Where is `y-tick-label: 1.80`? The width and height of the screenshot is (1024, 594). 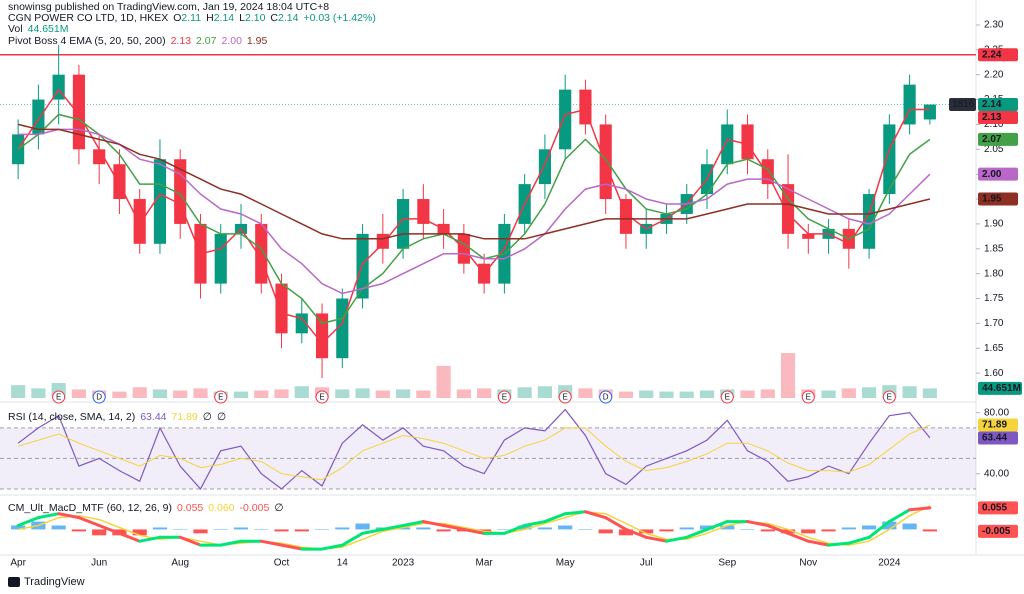 y-tick-label: 1.80 is located at coordinates (994, 273).